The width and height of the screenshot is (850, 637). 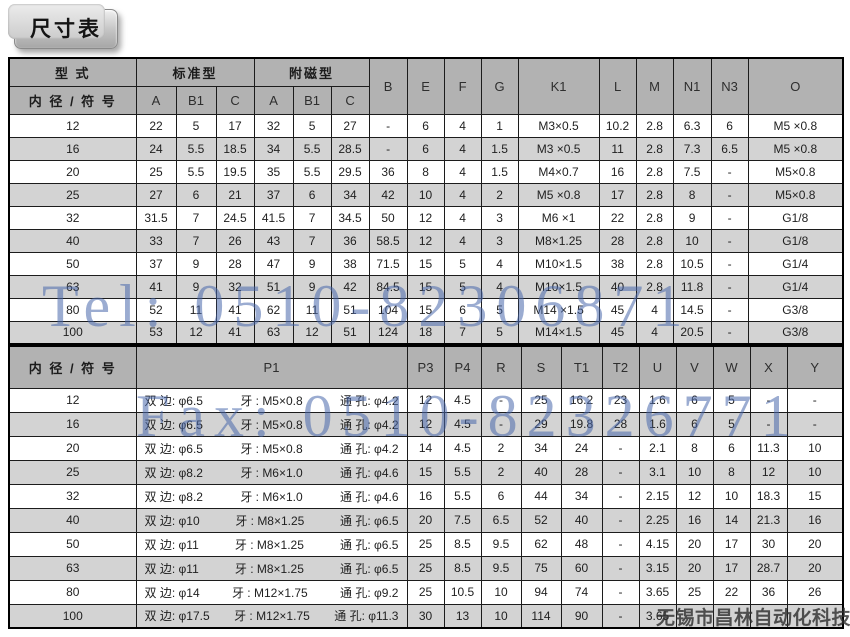 I want to click on value-cell: 5, so click(x=731, y=424).